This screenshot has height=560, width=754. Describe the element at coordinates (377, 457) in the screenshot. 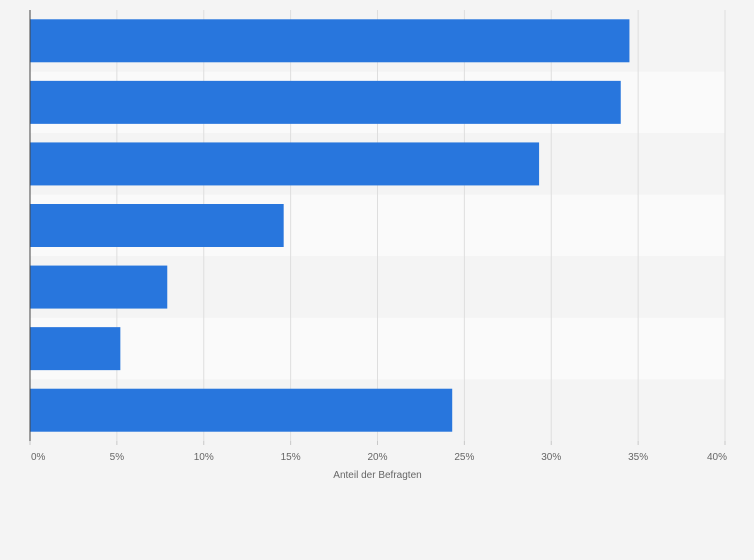

I see `x-tick-label: 20%` at that location.